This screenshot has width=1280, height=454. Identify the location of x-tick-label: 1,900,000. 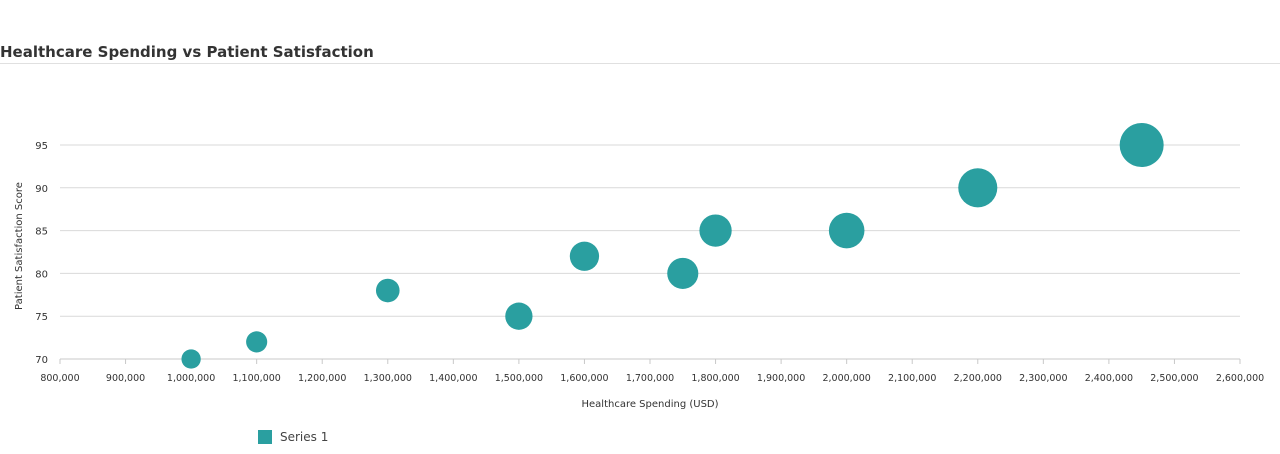
(781, 378).